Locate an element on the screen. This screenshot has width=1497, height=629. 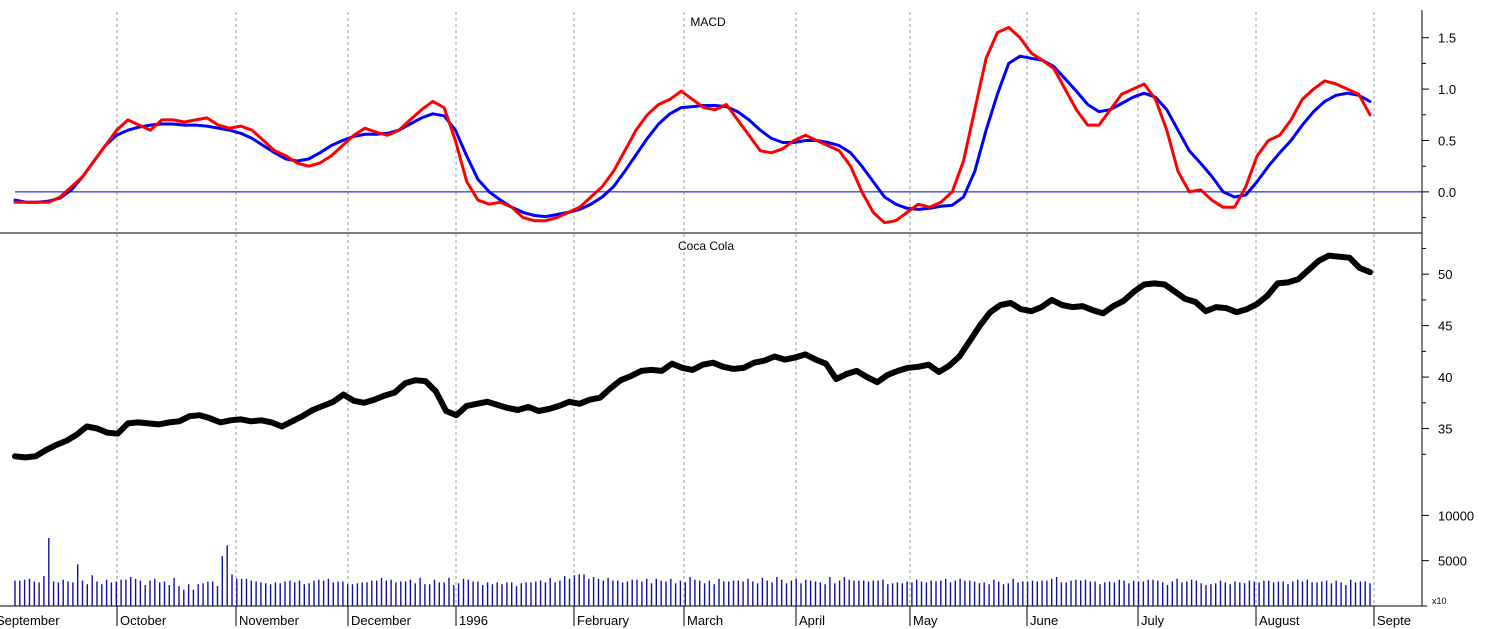
volume-multiplier-label: x10 is located at coordinates (1439, 601).